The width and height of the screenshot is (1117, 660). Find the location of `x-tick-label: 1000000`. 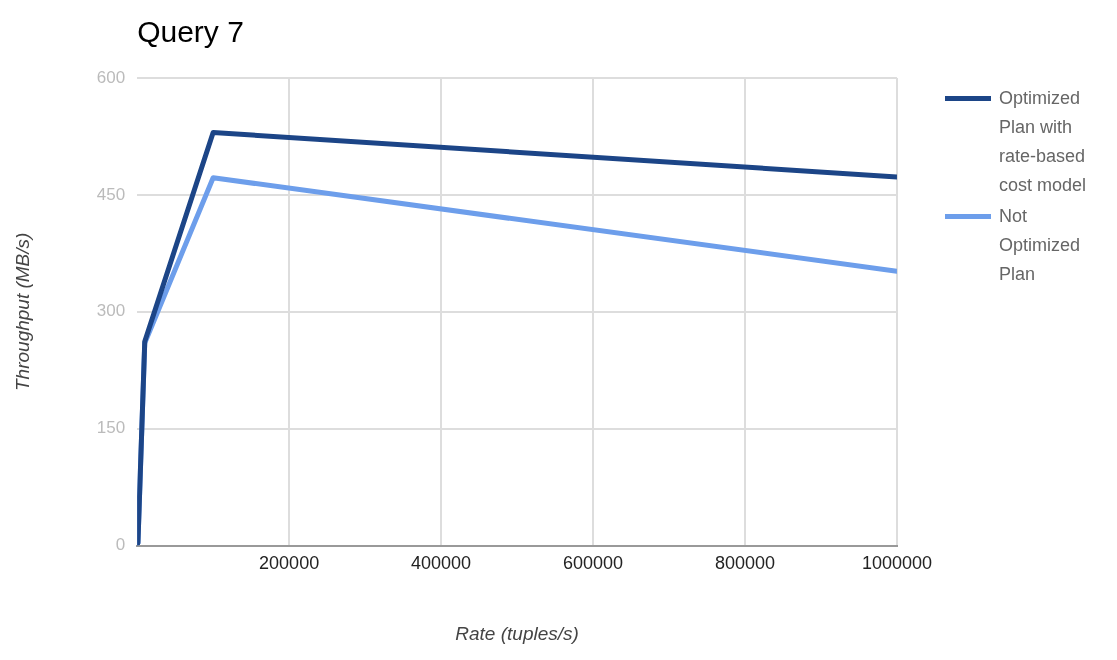

x-tick-label: 1000000 is located at coordinates (896, 563).